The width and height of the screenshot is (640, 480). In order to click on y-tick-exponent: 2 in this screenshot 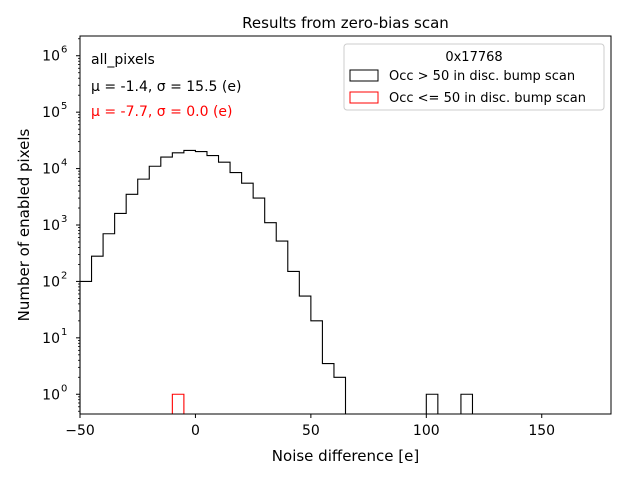, I will do `click(64, 275)`.